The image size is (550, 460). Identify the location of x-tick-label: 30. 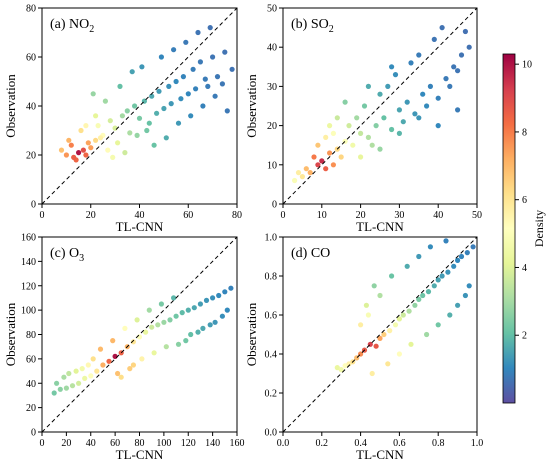
(399, 215).